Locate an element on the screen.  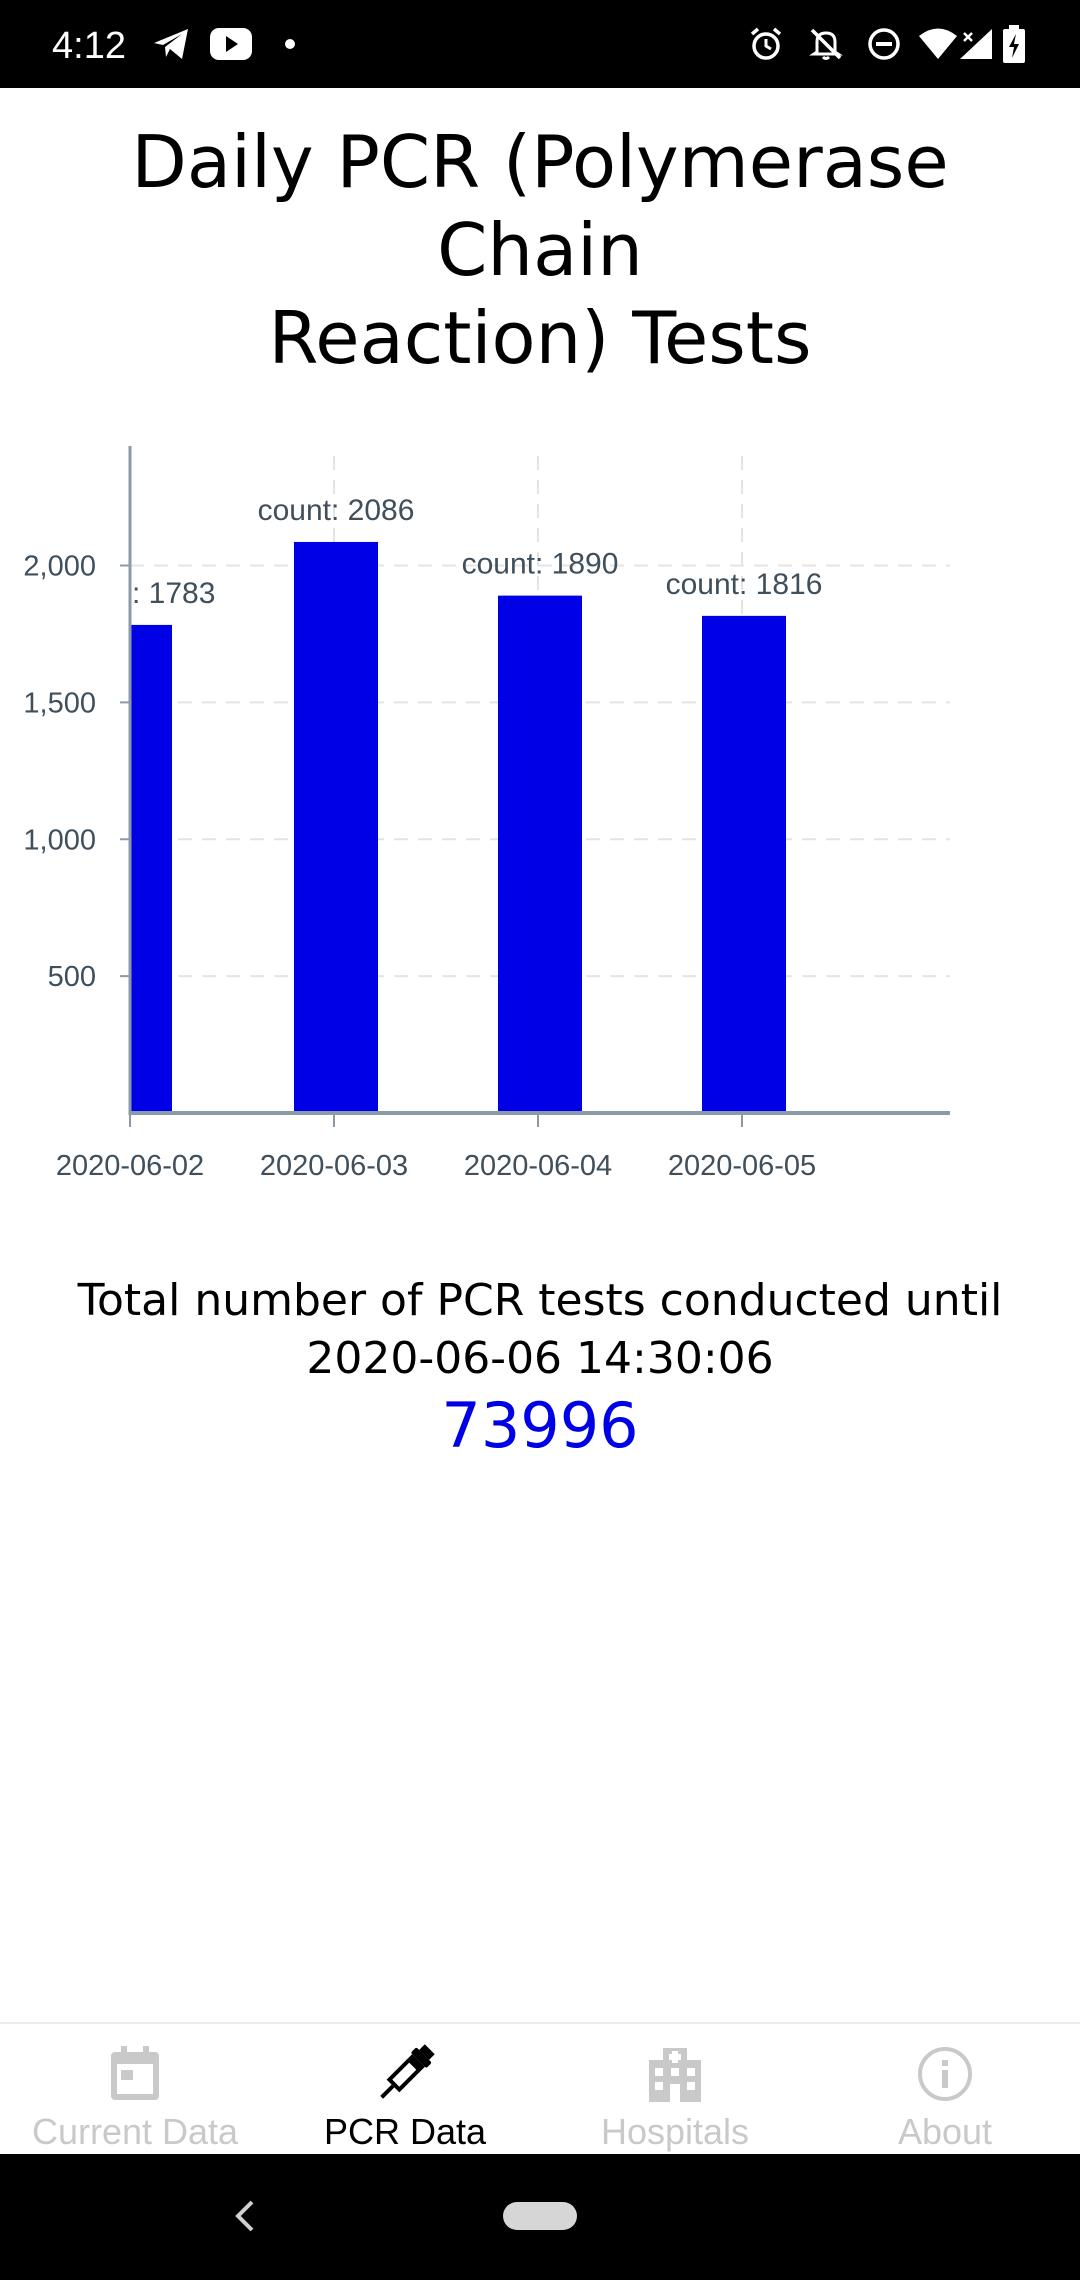
tab-hospitals: Hospitals is located at coordinates (675, 2090).